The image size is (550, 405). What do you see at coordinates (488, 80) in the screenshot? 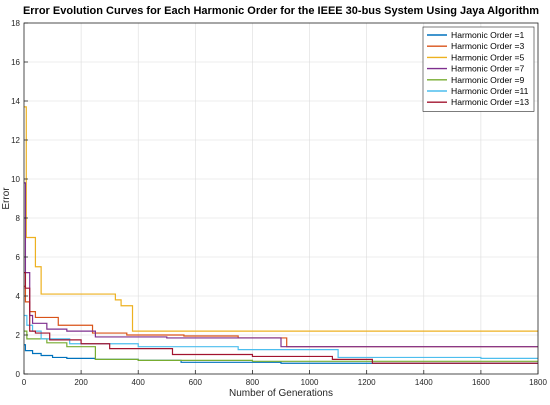
I see `legend-label: Harmonic Order =9` at bounding box center [488, 80].